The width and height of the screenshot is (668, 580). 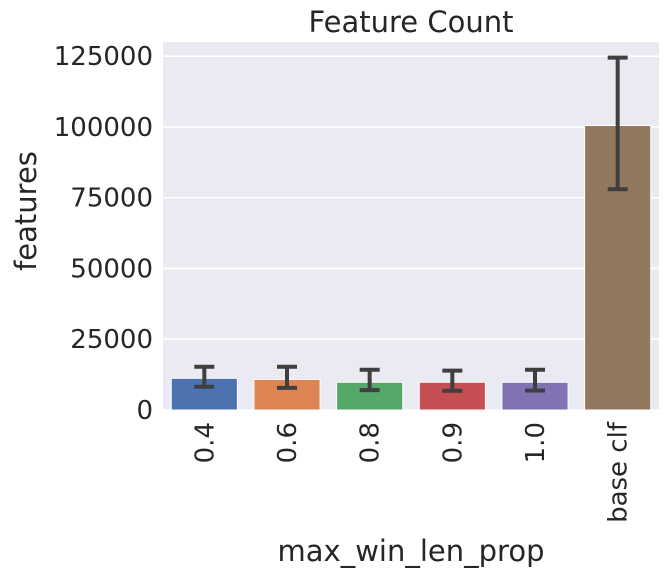 I want to click on y-tick-label: 50000, so click(x=111, y=269).